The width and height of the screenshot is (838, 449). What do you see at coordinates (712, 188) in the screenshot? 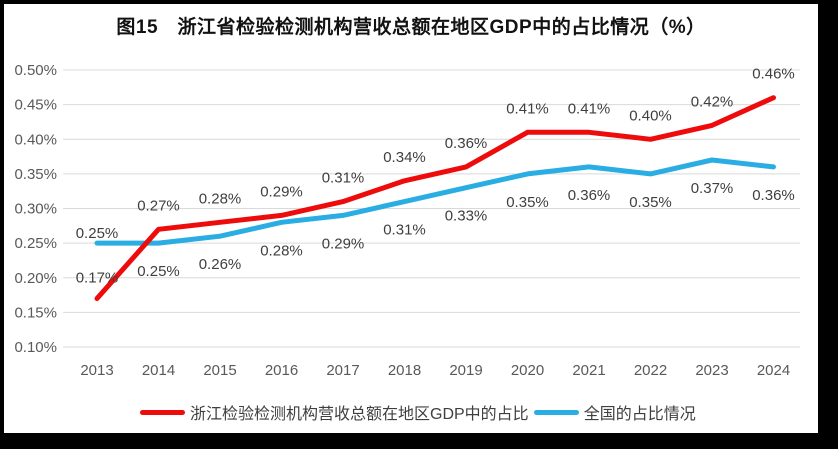
I see `data-label: 0.37%` at bounding box center [712, 188].